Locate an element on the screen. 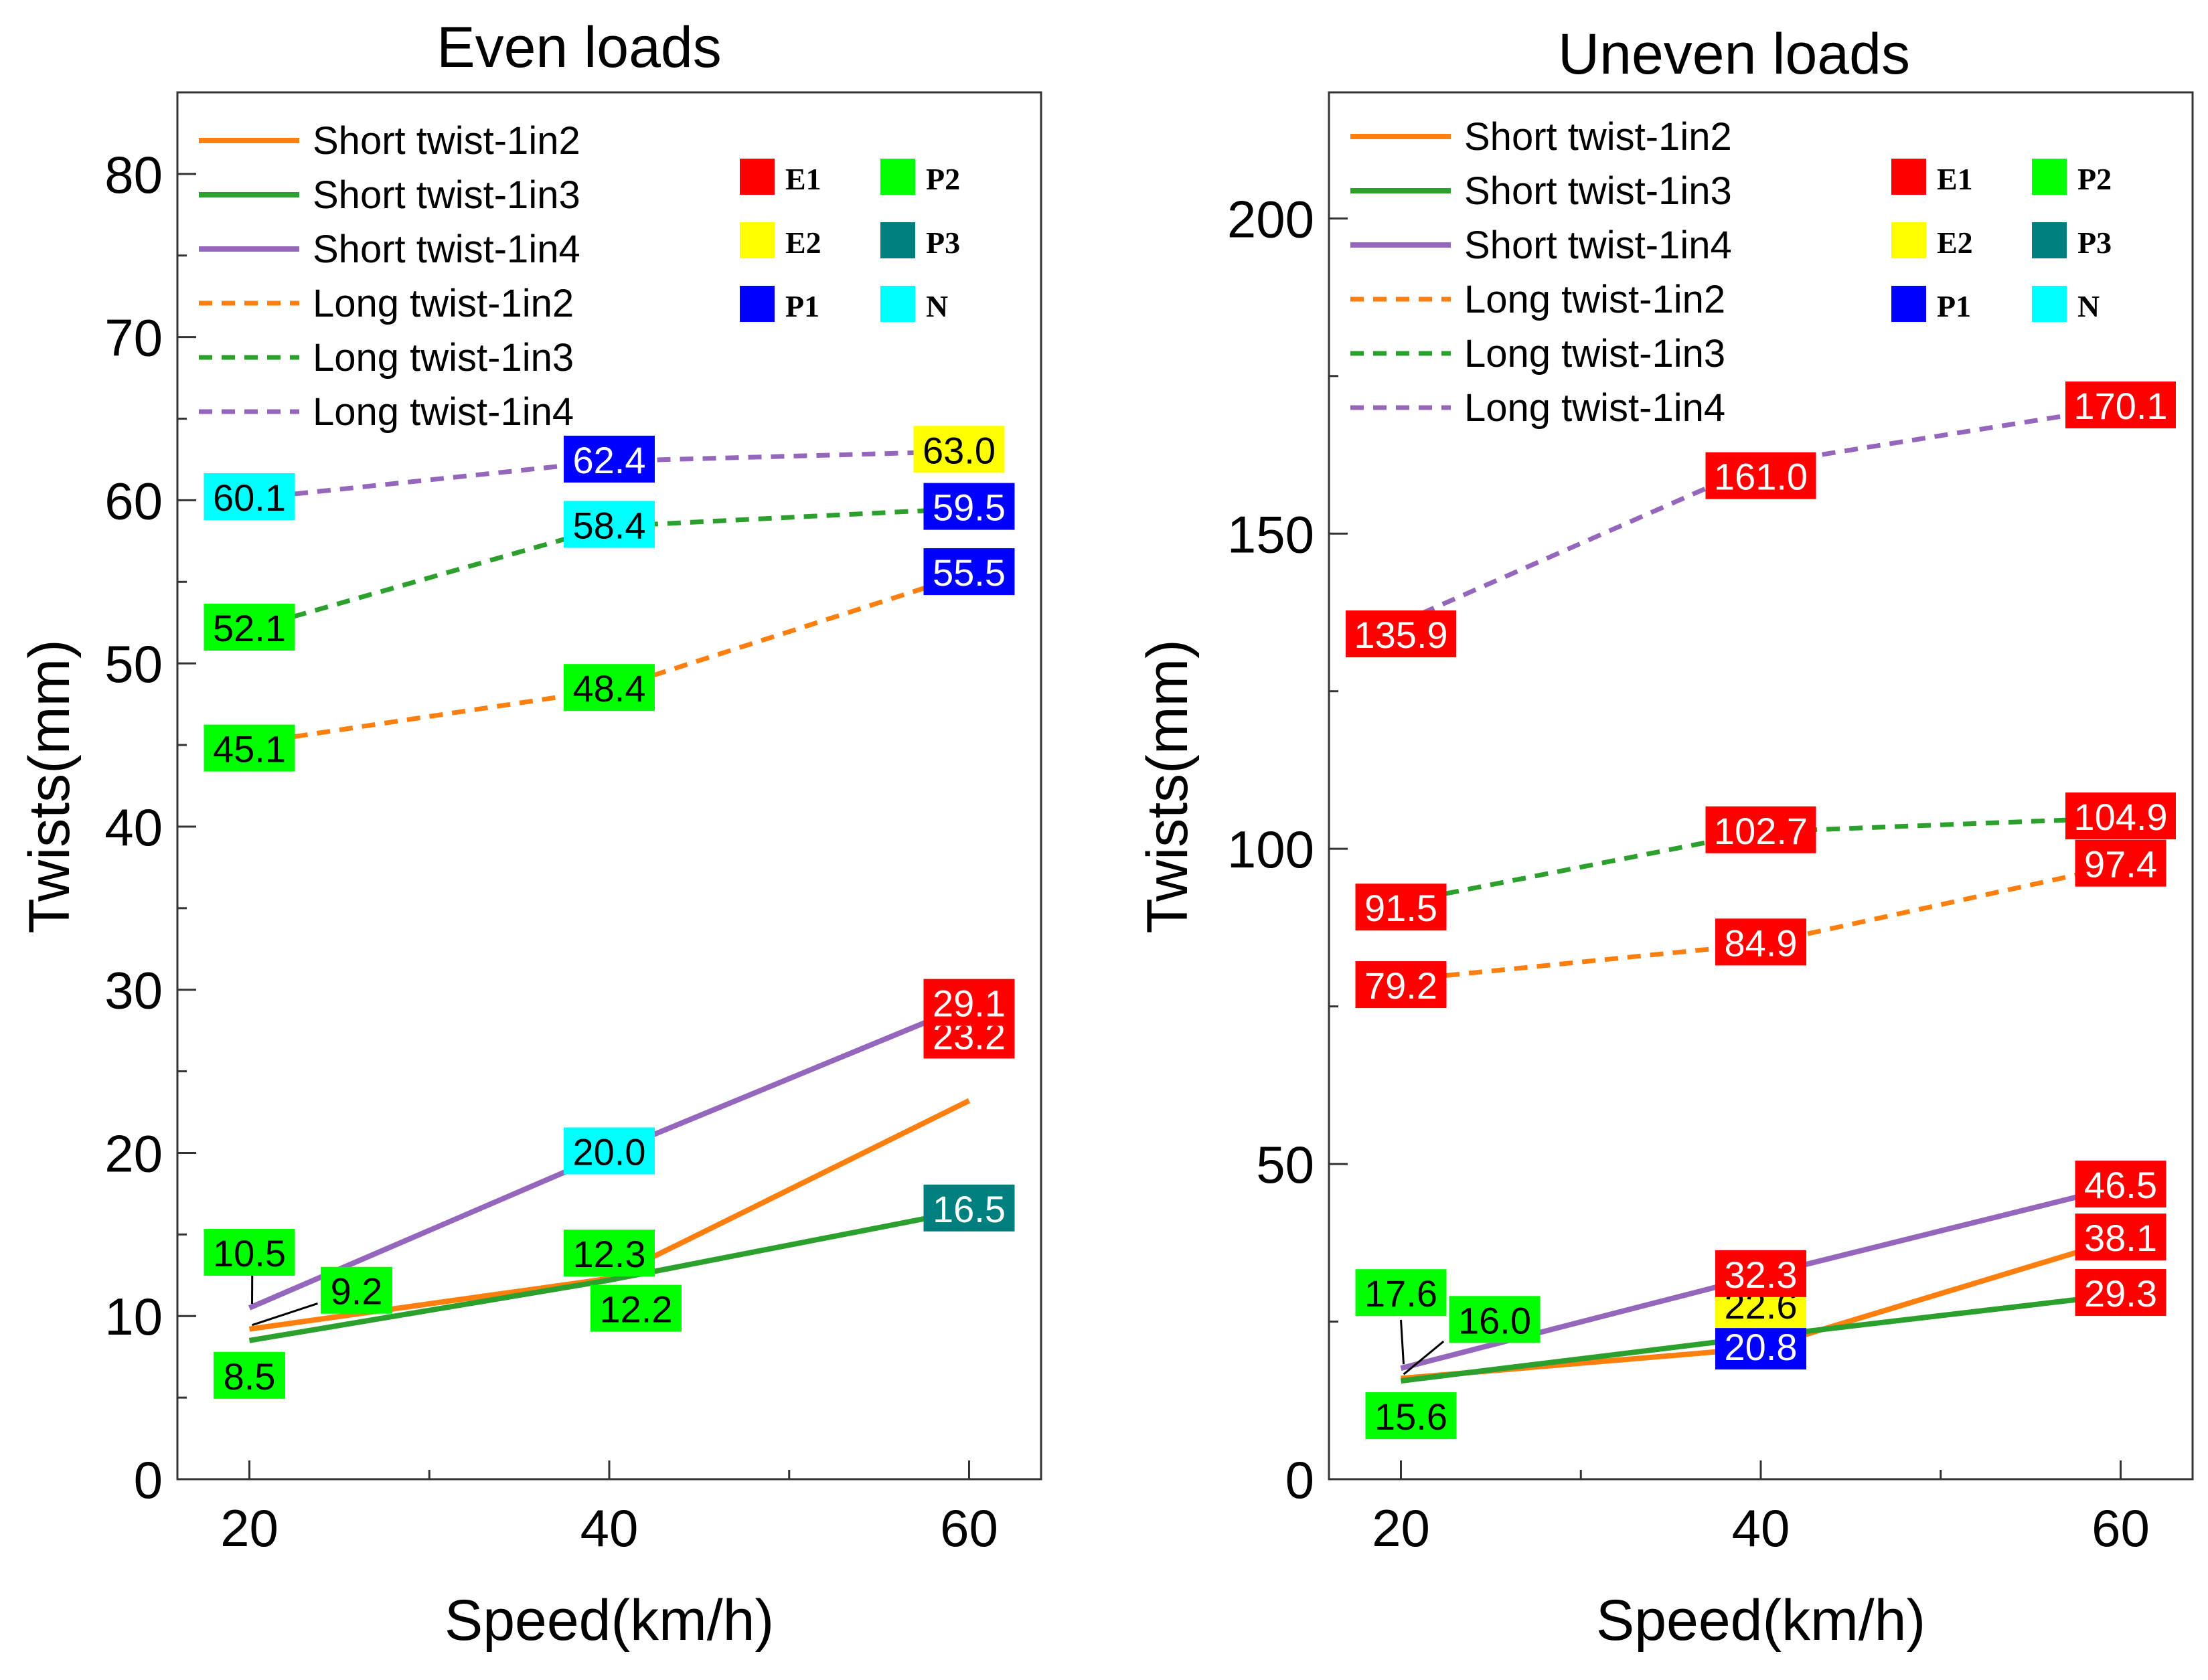 This screenshot has width=2208, height=1680. data-label: 91.5 is located at coordinates (1400, 908).